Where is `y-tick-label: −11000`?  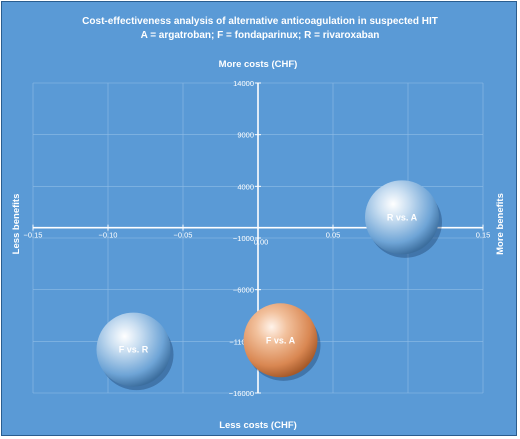 y-tick-label: −11000 is located at coordinates (241, 341).